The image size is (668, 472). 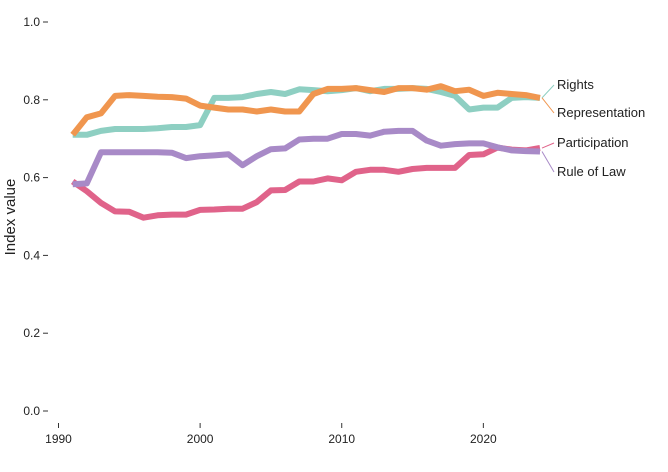 What do you see at coordinates (593, 142) in the screenshot?
I see `series-label-participation: Participation` at bounding box center [593, 142].